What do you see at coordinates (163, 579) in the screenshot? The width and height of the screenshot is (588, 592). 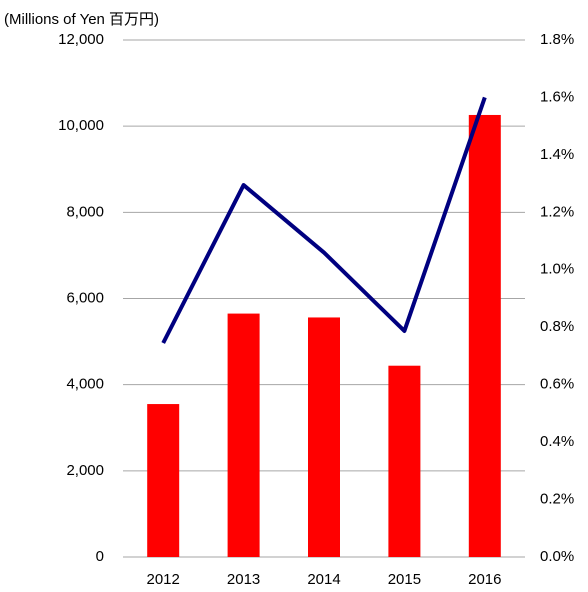 I see `x-tick-label: 2012` at bounding box center [163, 579].